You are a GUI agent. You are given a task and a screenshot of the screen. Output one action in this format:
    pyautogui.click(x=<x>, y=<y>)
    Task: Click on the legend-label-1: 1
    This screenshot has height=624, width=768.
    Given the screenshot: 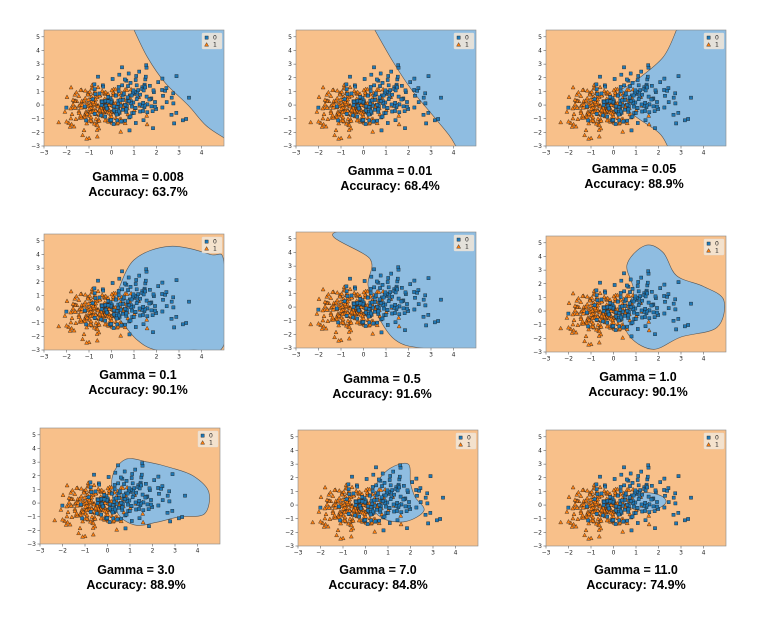 What is the action you would take?
    pyautogui.click(x=717, y=251)
    